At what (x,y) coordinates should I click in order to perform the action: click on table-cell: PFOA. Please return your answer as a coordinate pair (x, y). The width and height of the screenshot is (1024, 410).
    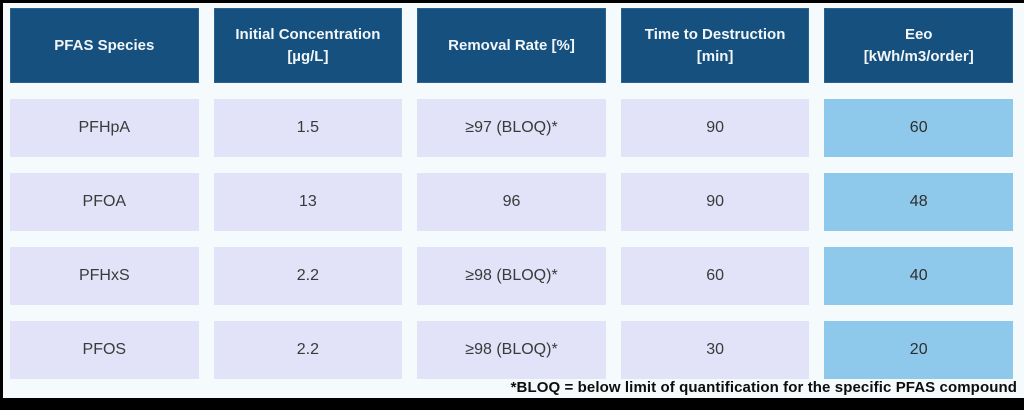
    Looking at the image, I should click on (104, 202).